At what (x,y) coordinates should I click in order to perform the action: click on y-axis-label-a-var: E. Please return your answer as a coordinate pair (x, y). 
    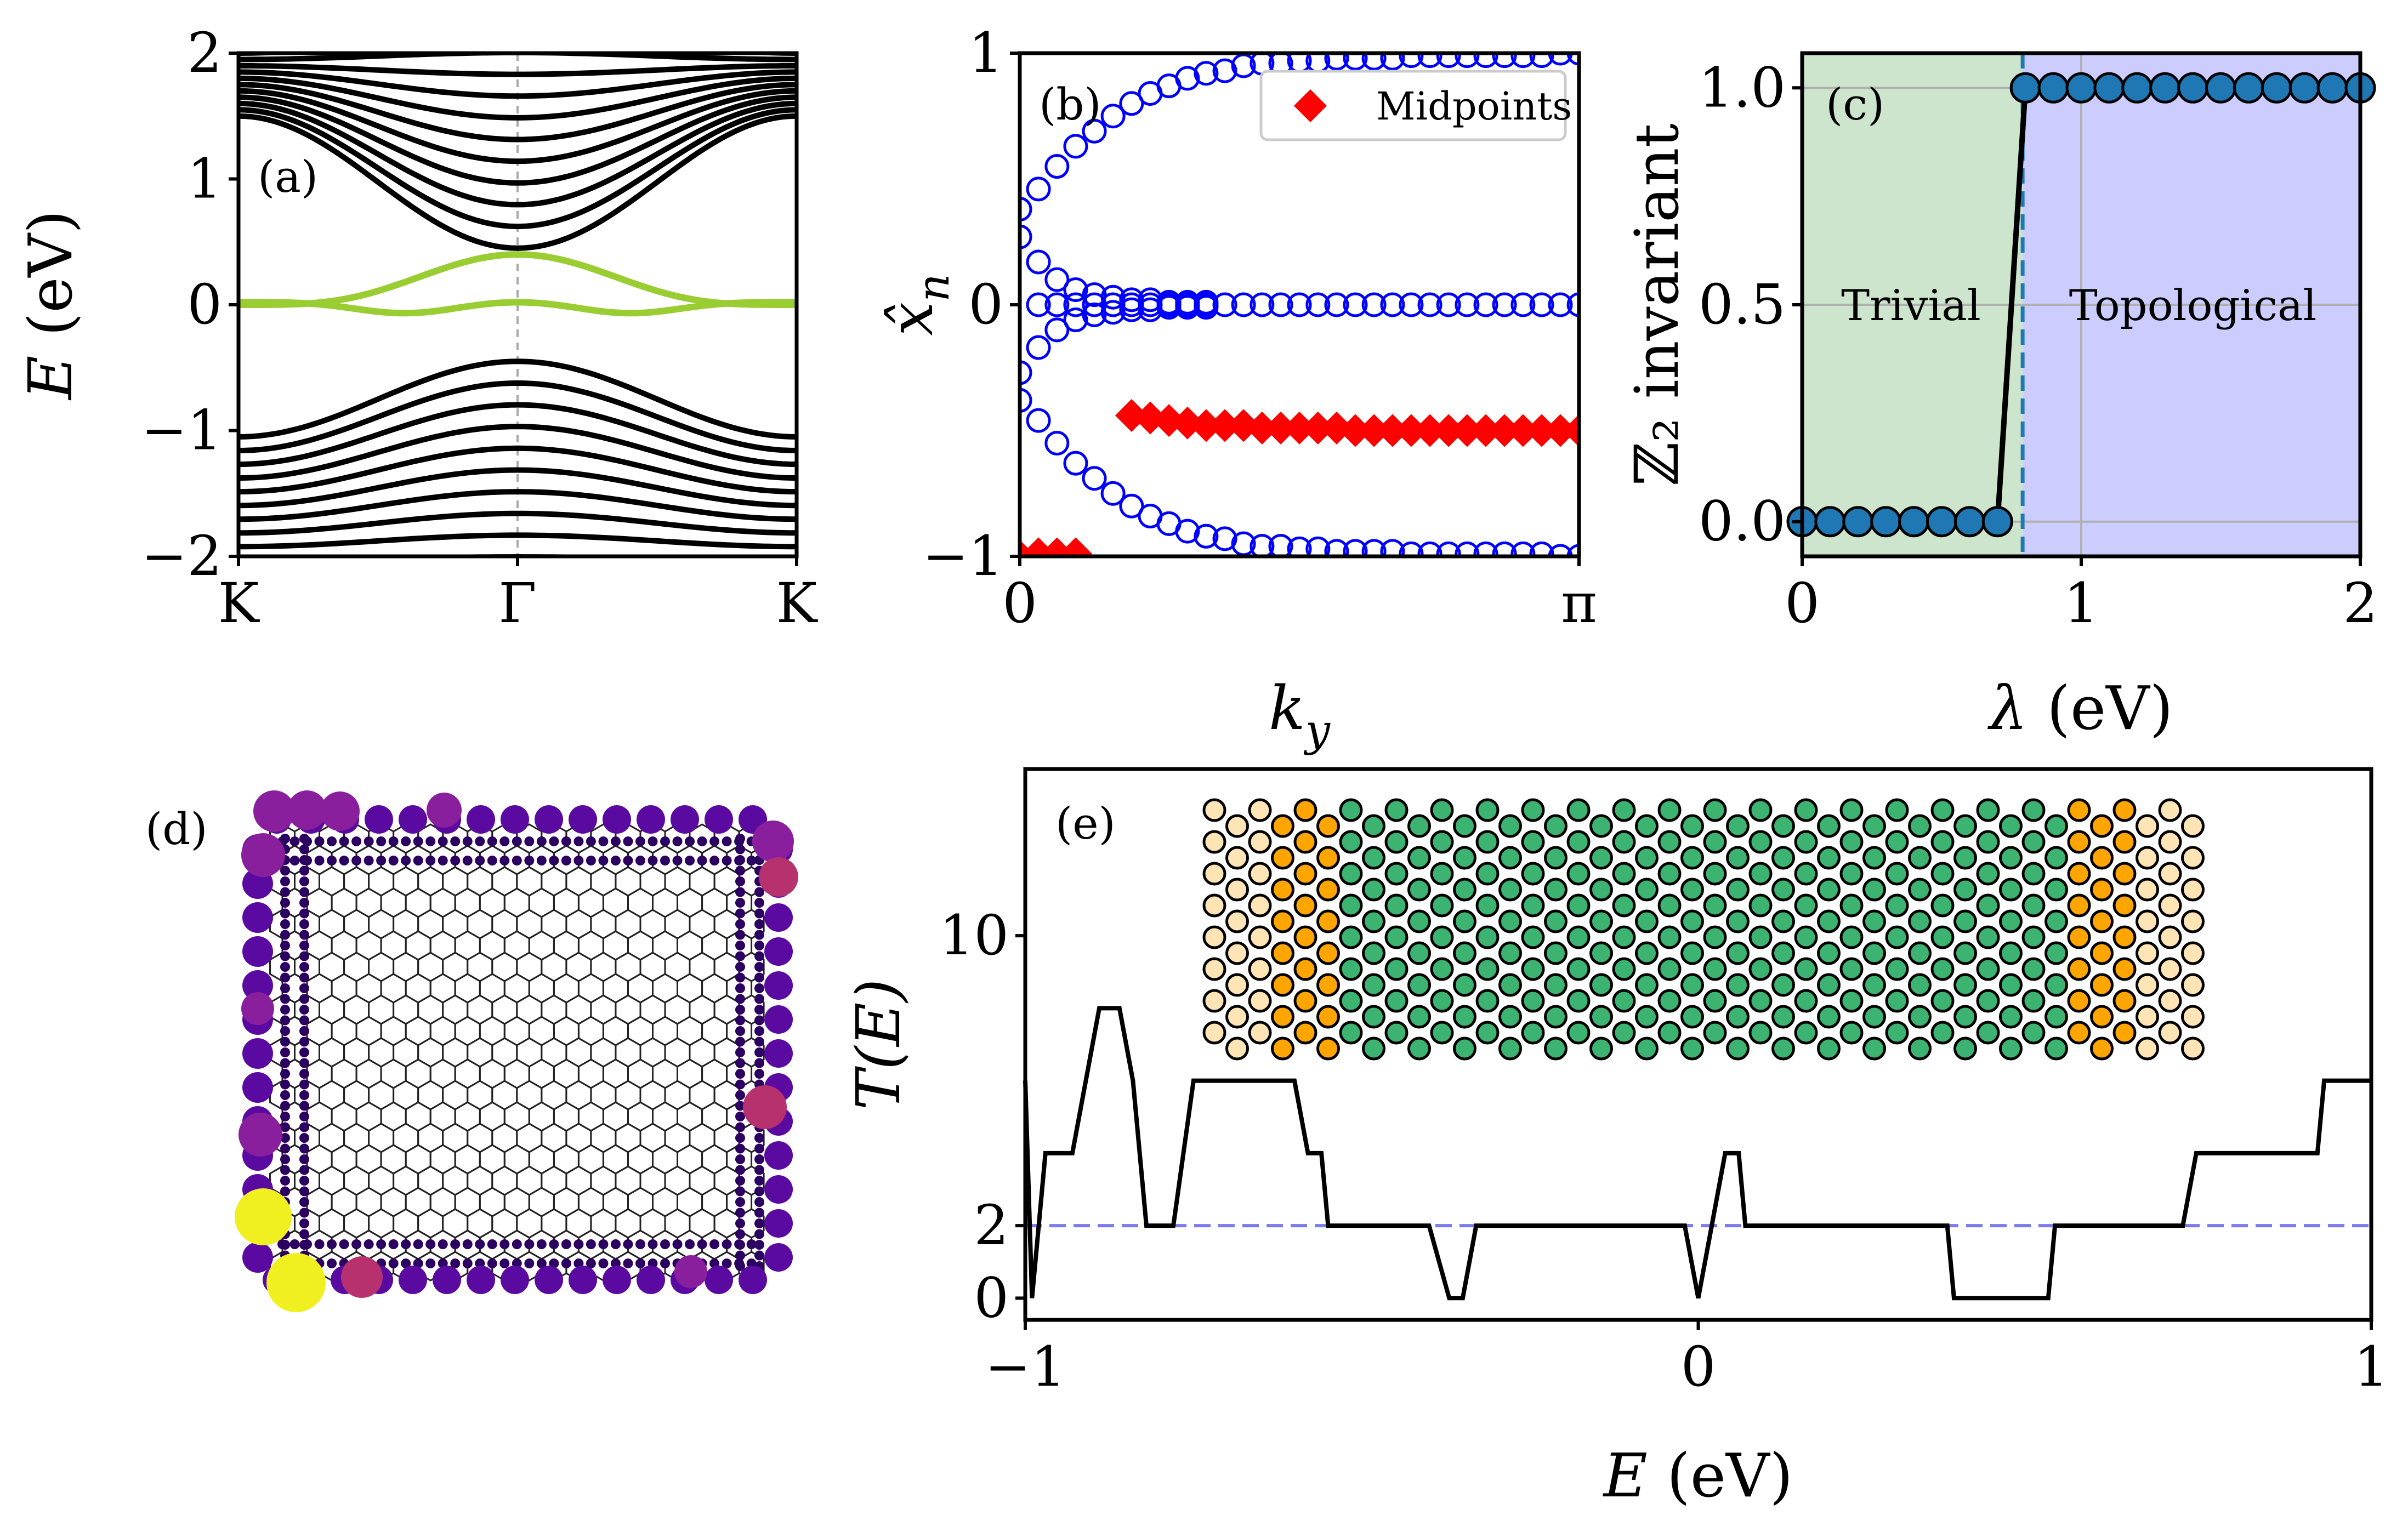
    Looking at the image, I should click on (50, 378).